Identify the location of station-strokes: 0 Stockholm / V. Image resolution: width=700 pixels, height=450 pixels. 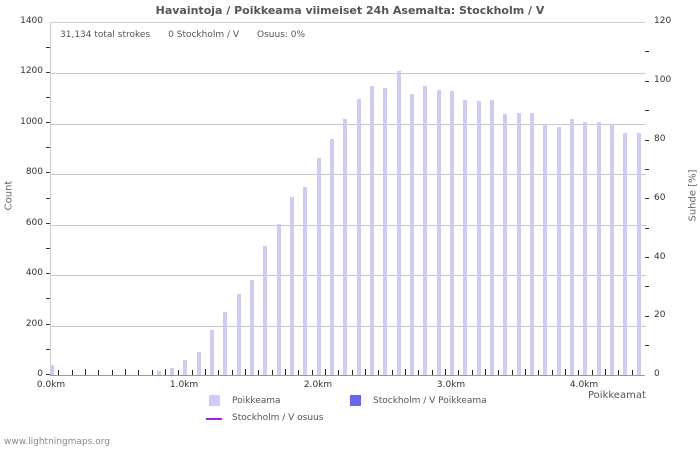
(204, 35).